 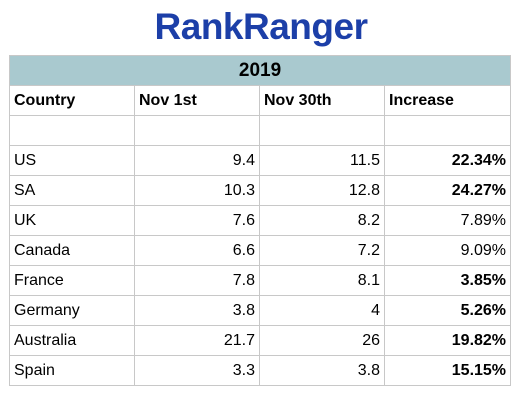 I want to click on cell-nov30: 12.8, so click(x=322, y=190).